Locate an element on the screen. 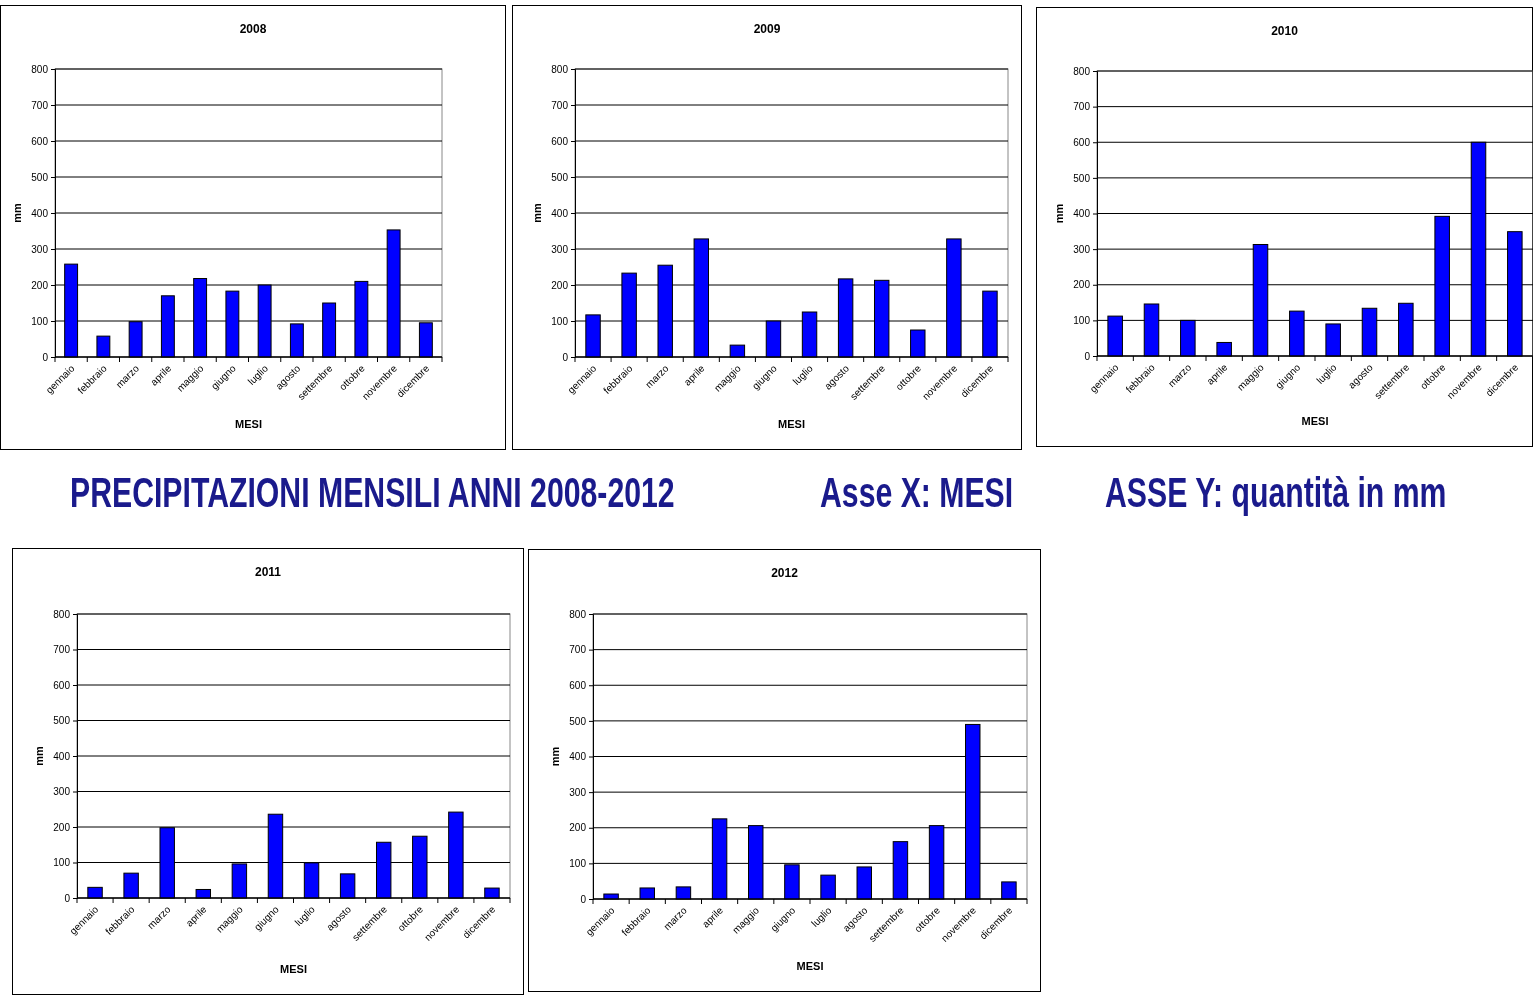  text: PRECIPITAZIONI MENSILI ANNI 2008-2012 is located at coordinates (372, 493).